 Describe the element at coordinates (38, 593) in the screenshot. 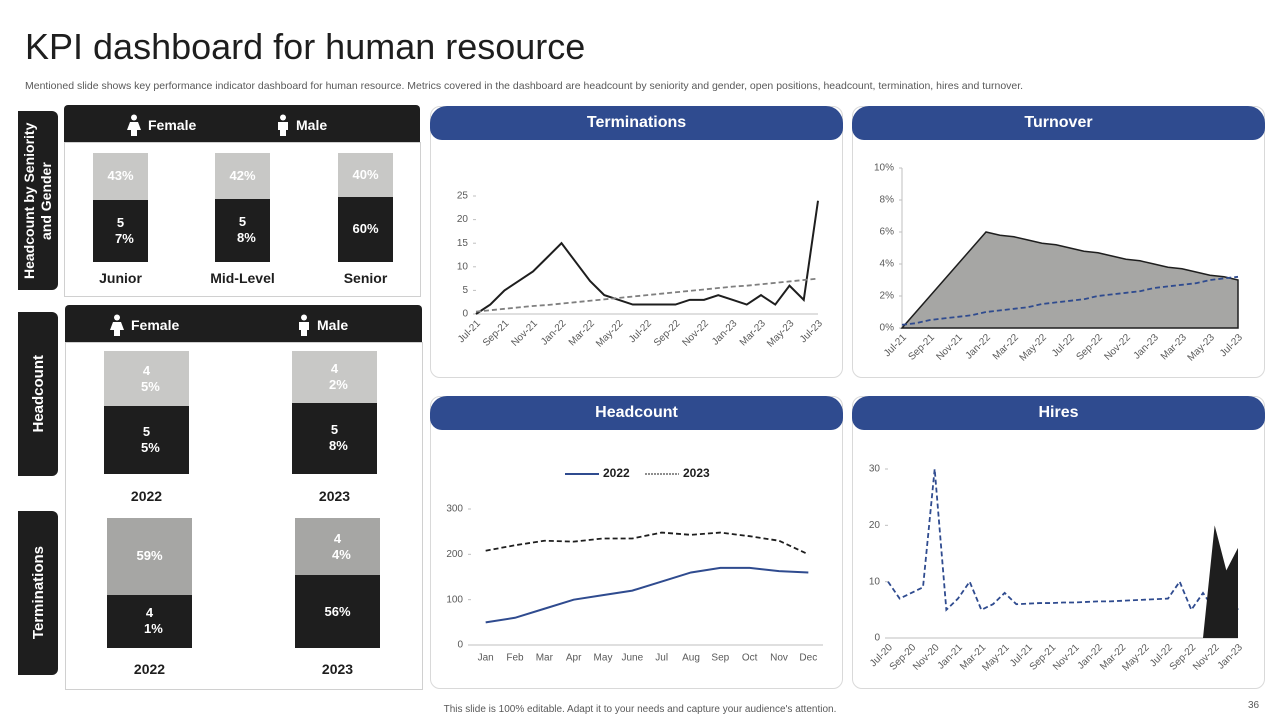

I see `side-label: Terminations` at that location.